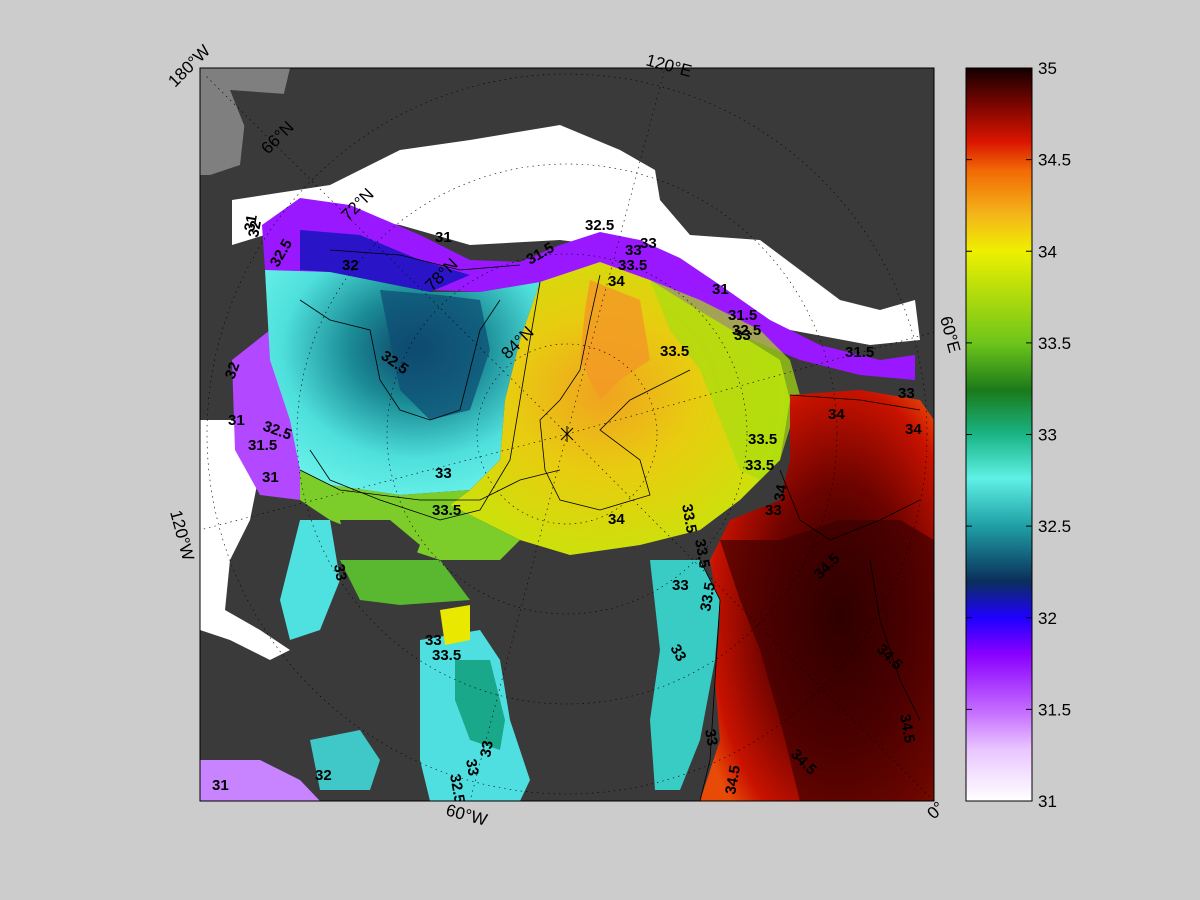  What do you see at coordinates (1047, 618) in the screenshot?
I see `colorbar-tick-label: 32` at bounding box center [1047, 618].